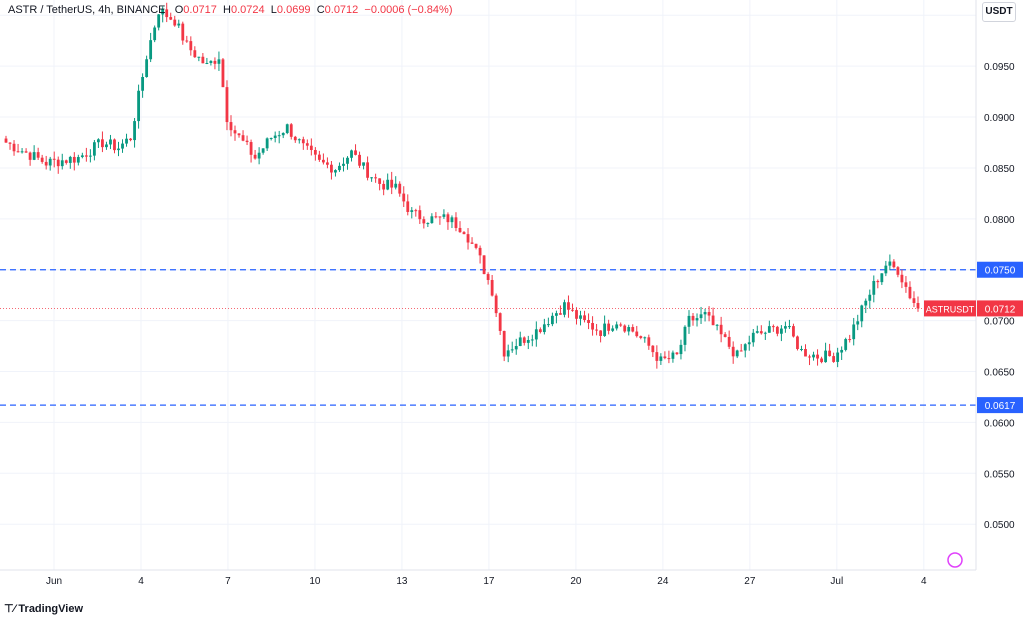 This screenshot has width=1024, height=618. What do you see at coordinates (87, 10) in the screenshot?
I see `symbol-title: ASTR / TetherUS, 4h, BINANCE` at bounding box center [87, 10].